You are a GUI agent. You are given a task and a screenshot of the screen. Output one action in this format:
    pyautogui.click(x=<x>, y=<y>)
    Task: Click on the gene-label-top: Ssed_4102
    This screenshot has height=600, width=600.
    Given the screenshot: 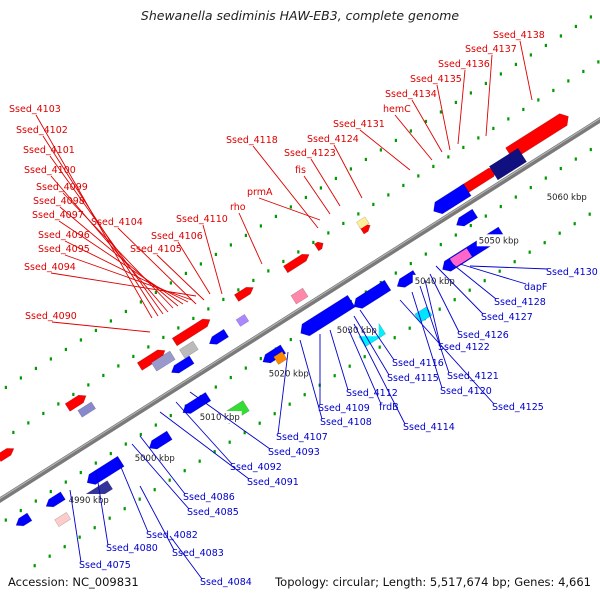 What is the action you would take?
    pyautogui.click(x=42, y=130)
    